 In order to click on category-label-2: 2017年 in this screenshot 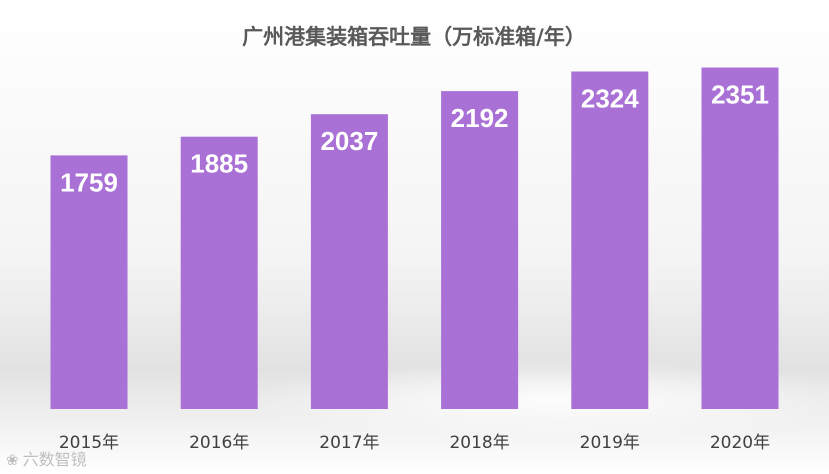, I will do `click(349, 443)`.